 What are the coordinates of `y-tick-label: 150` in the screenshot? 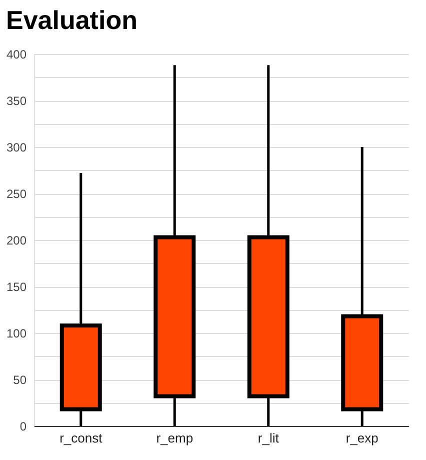 It's located at (16, 287).